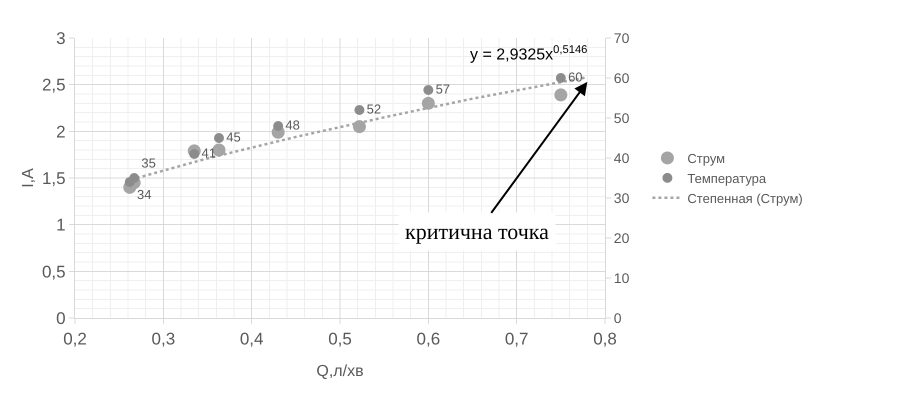 The width and height of the screenshot is (905, 418). Describe the element at coordinates (428, 338) in the screenshot. I see `x-tick-label: 0,6` at that location.